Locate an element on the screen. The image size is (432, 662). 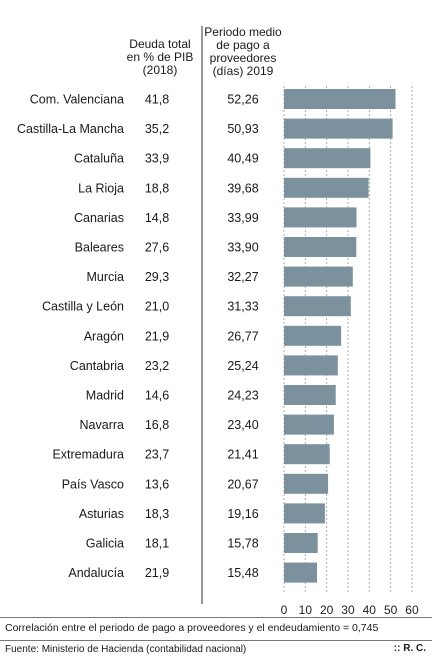
x-tick-label: 0 is located at coordinates (284, 610).